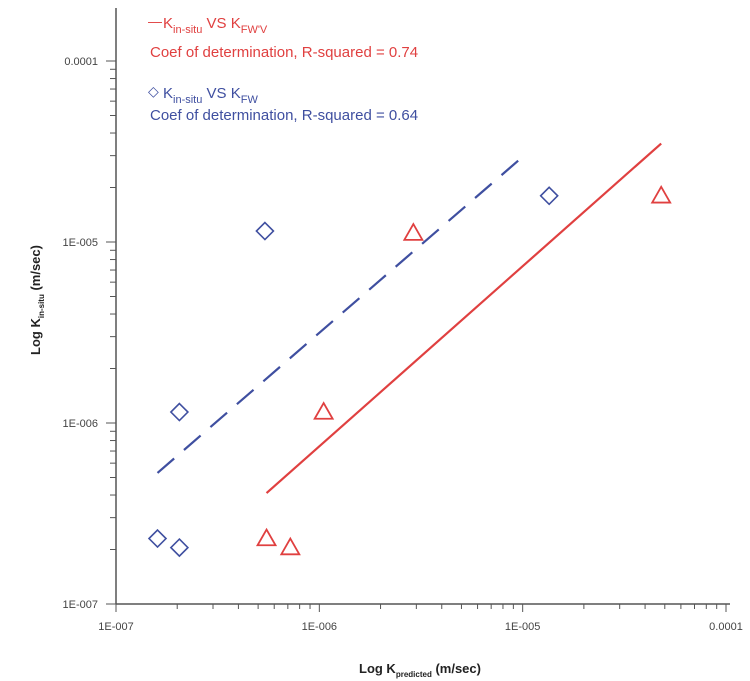 Image resolution: width=750 pixels, height=681 pixels. What do you see at coordinates (284, 115) in the screenshot?
I see `legend-stat: Coef of determination, R-squared = 0.64` at bounding box center [284, 115].